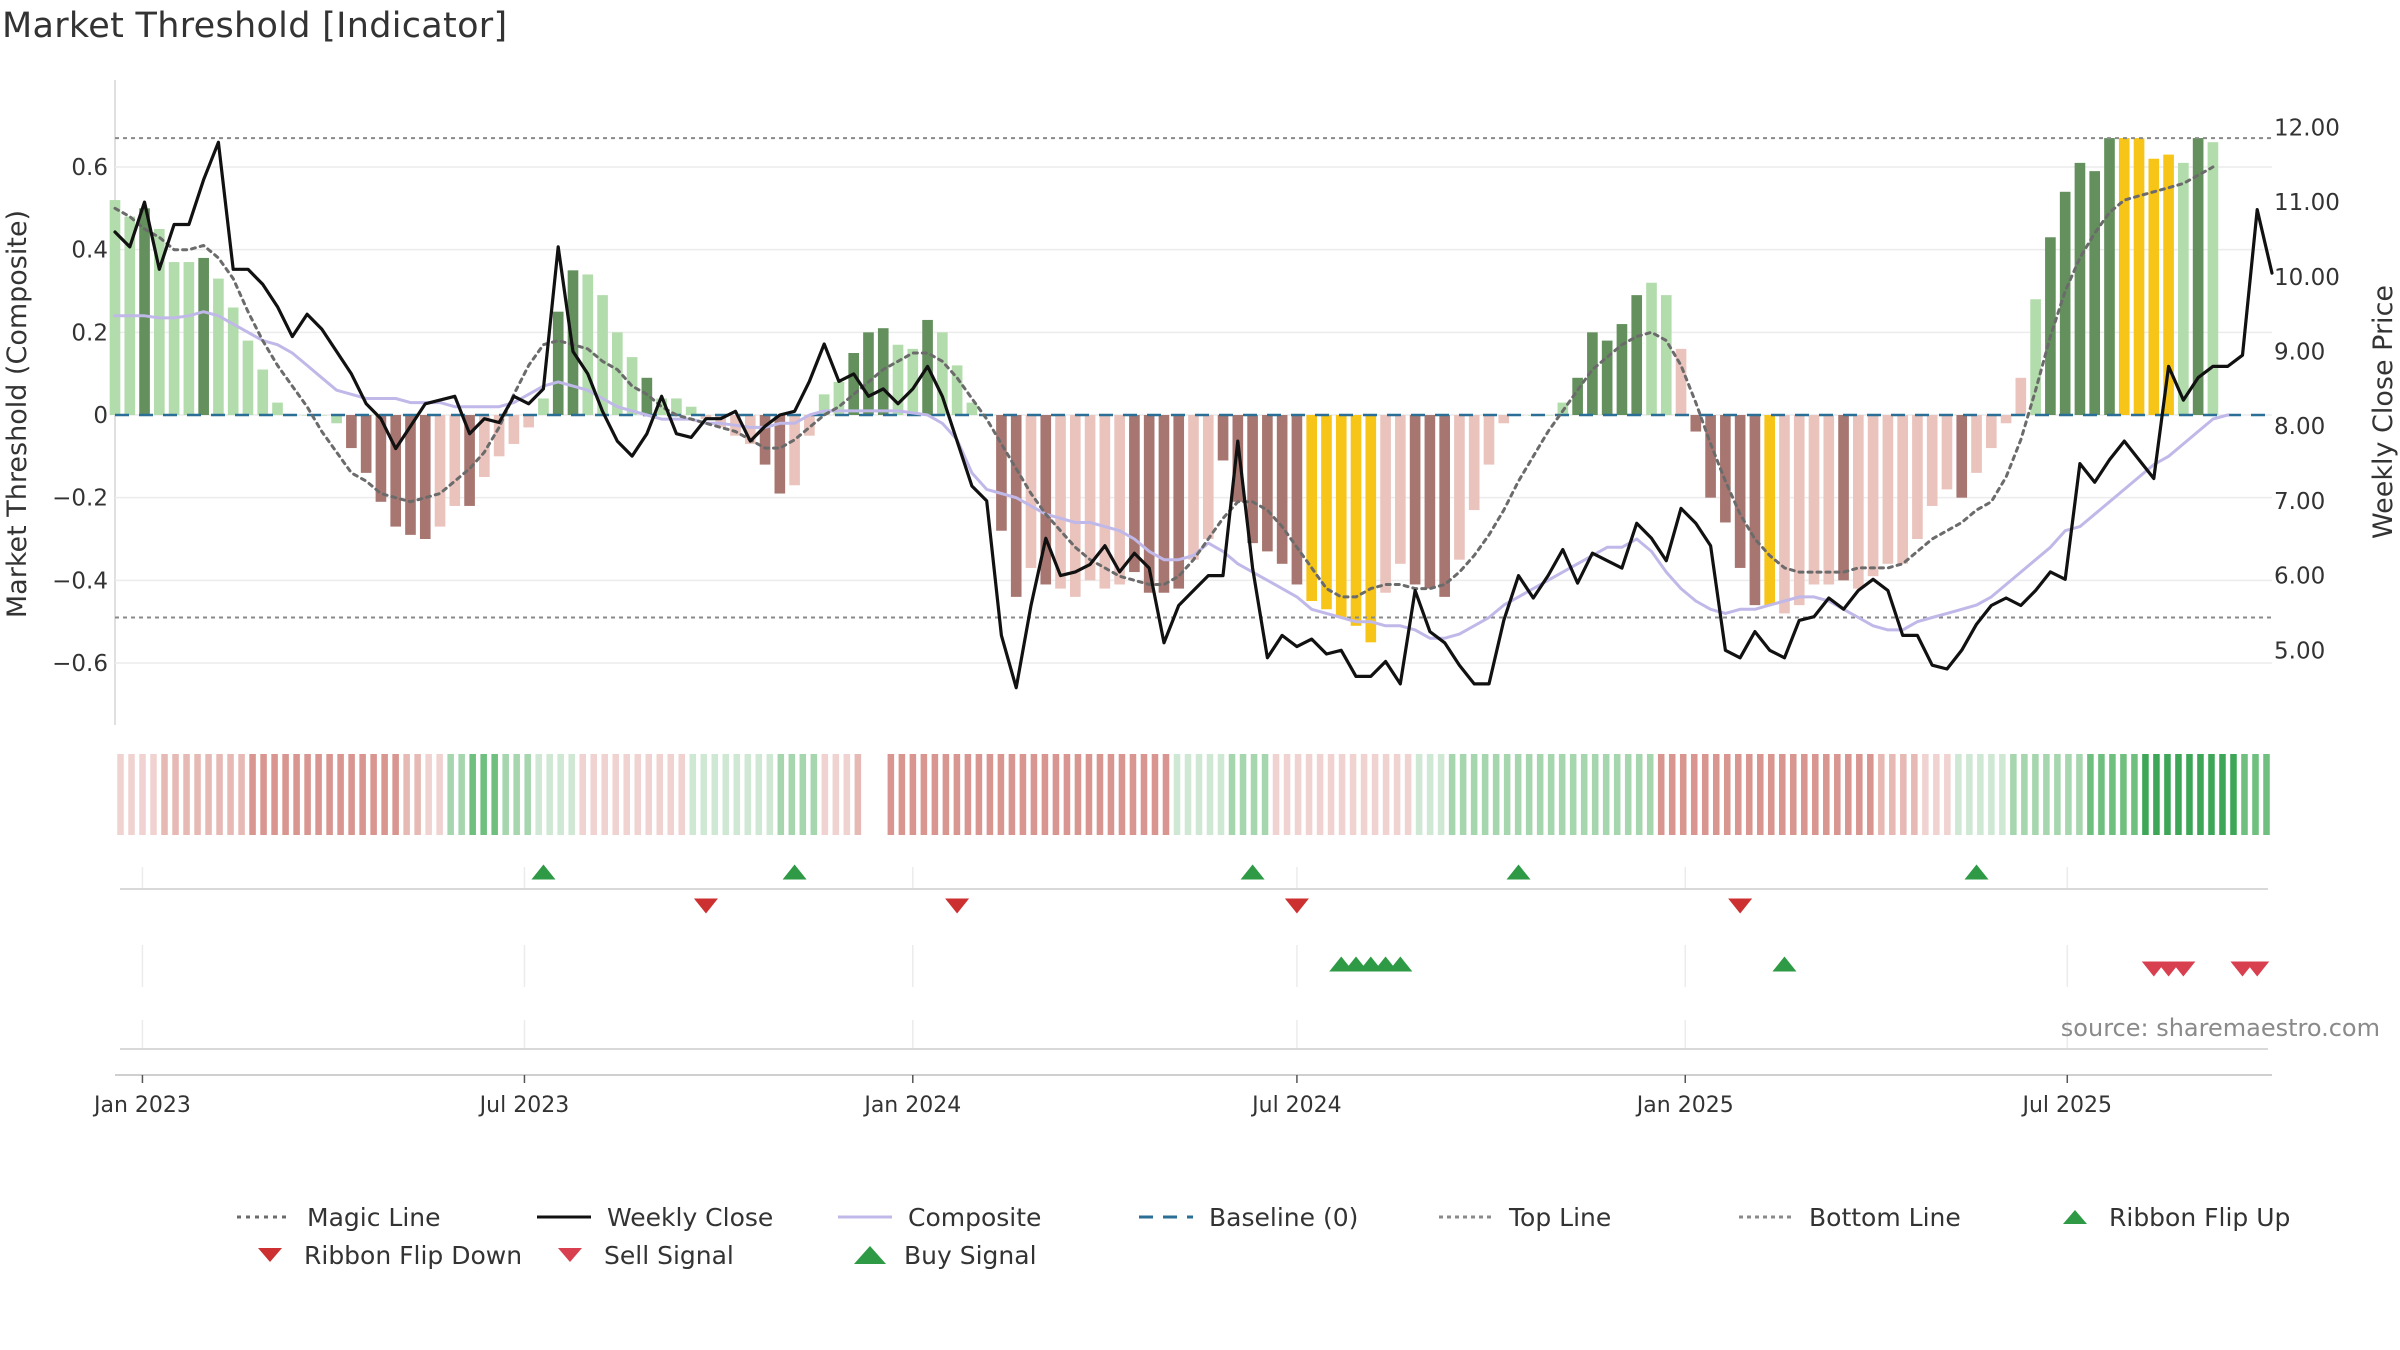  I want to click on legend-item-sell-signal: Sell Signal, so click(642, 1255).